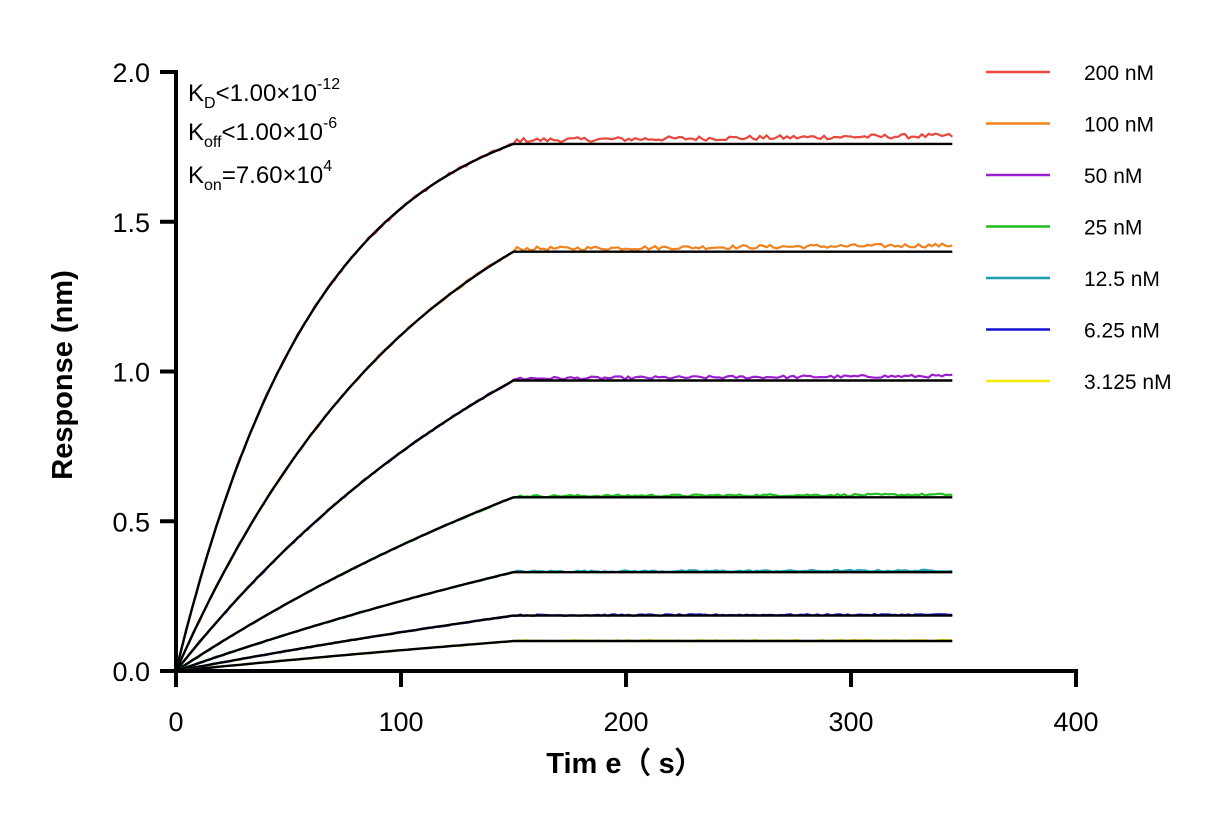 The width and height of the screenshot is (1231, 825). Describe the element at coordinates (1122, 331) in the screenshot. I see `legend-label: 6.25 nM` at that location.